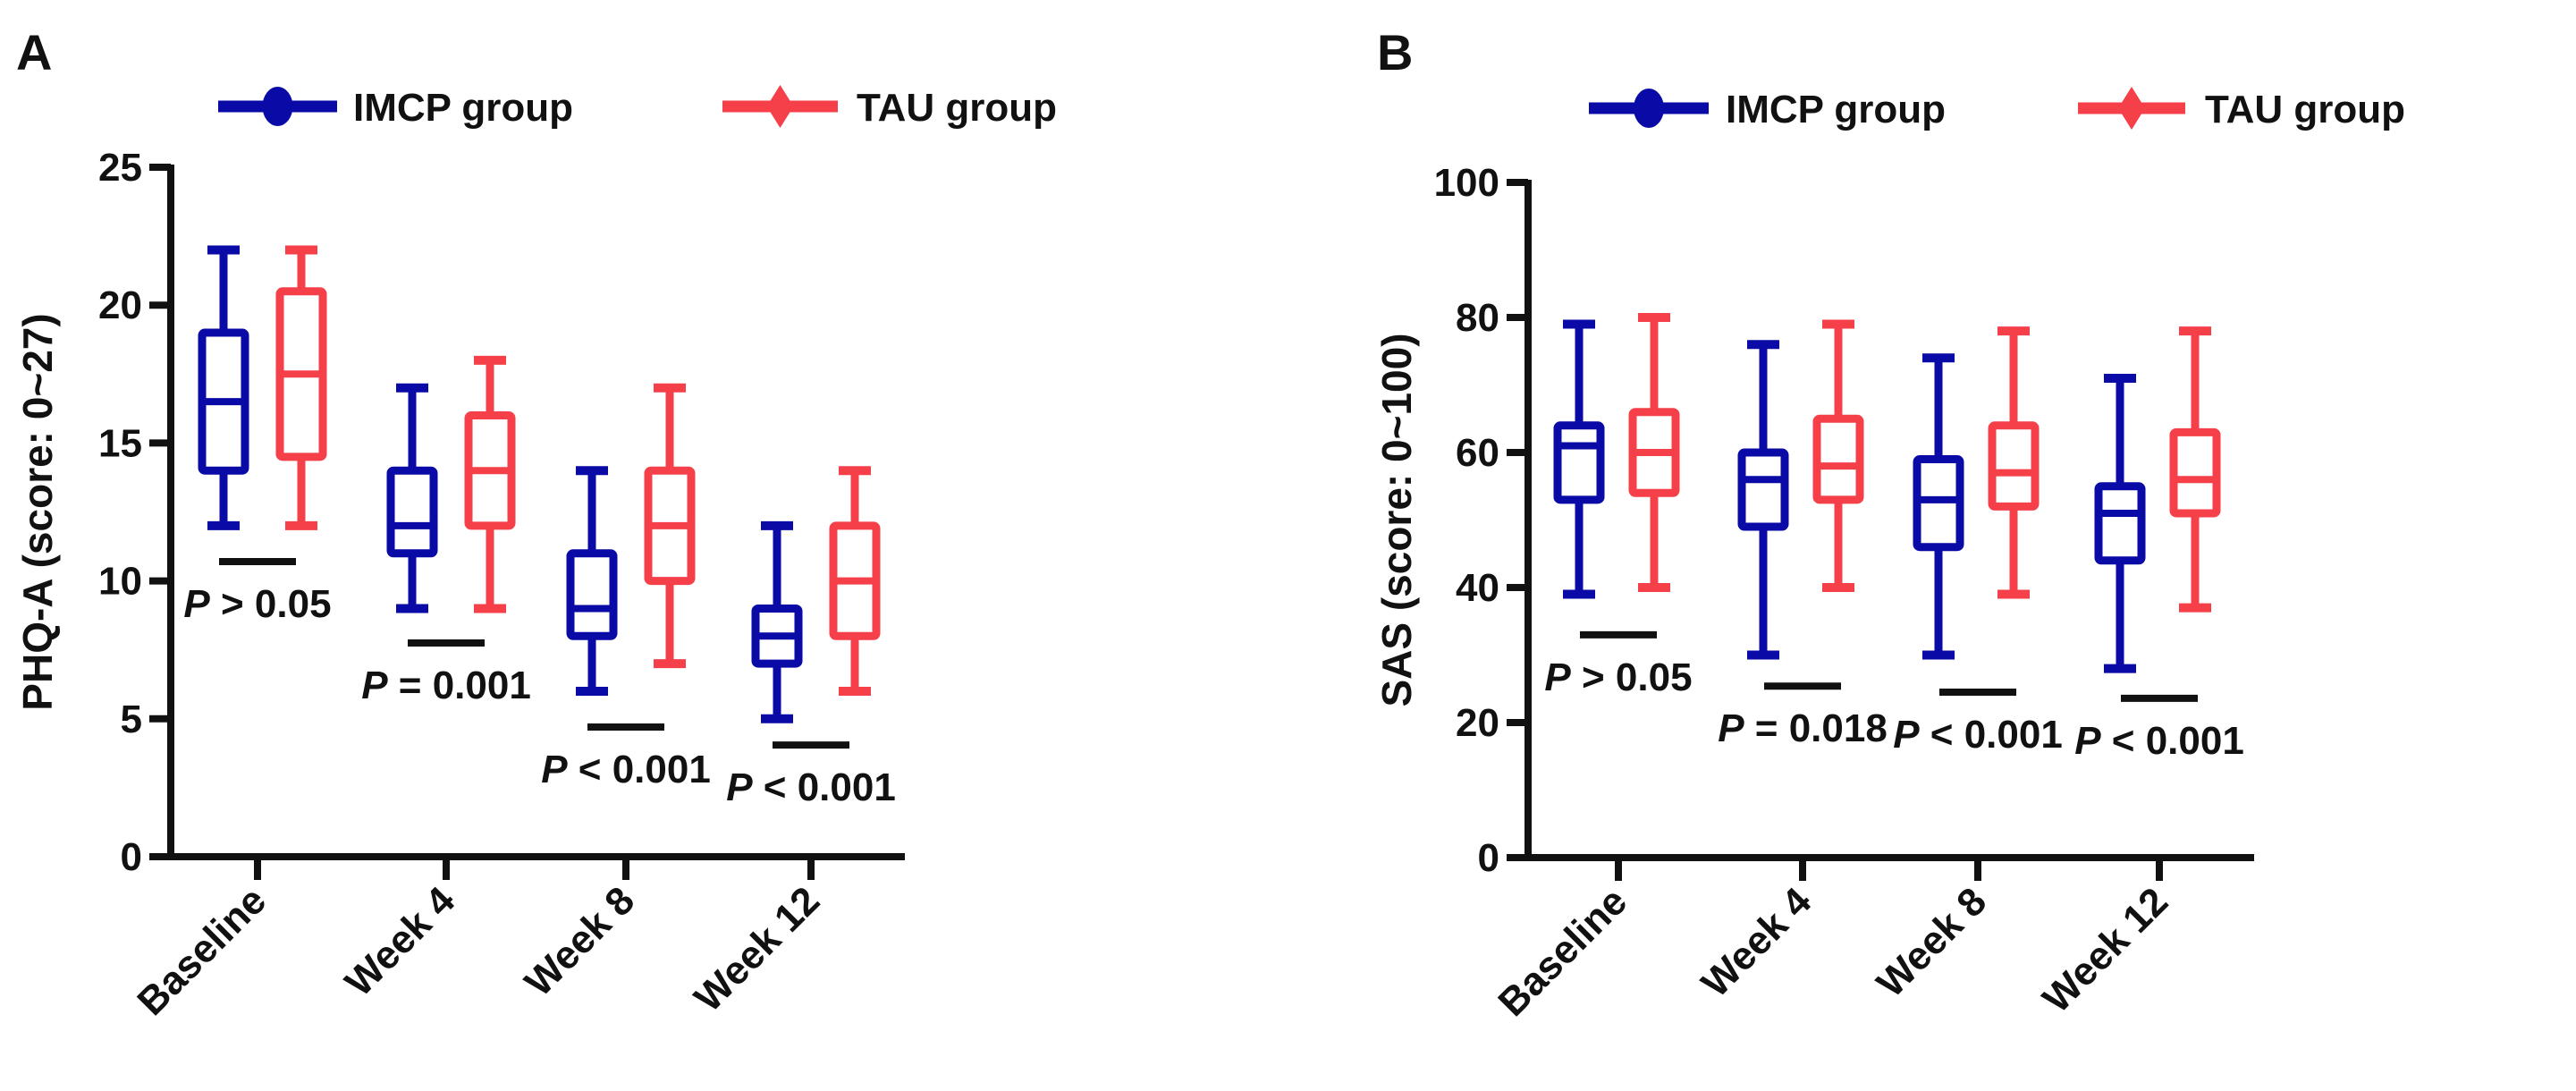 This screenshot has height=1091, width=2576. I want to click on p-value-text: = 0.001, so click(459, 685).